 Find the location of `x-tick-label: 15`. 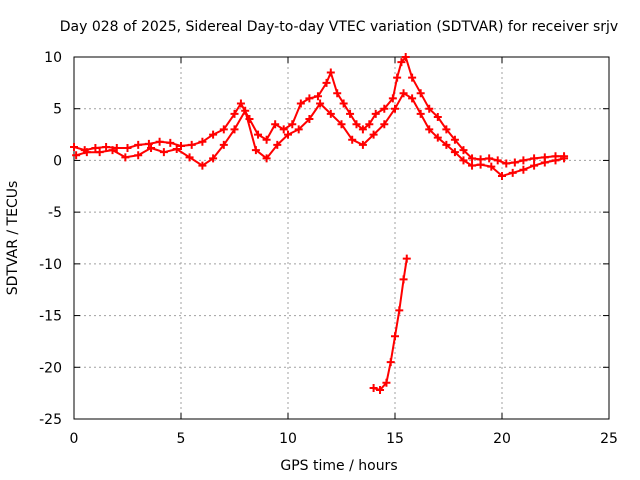

x-tick-label: 15 is located at coordinates (395, 439).